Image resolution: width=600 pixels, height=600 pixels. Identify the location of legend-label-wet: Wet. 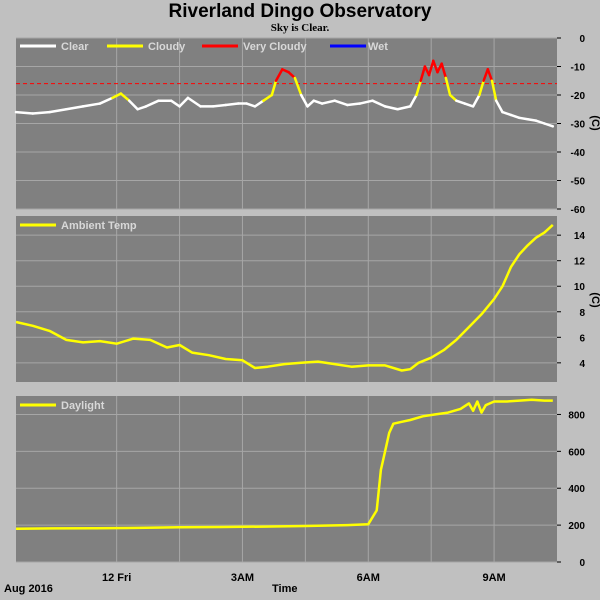
(378, 47).